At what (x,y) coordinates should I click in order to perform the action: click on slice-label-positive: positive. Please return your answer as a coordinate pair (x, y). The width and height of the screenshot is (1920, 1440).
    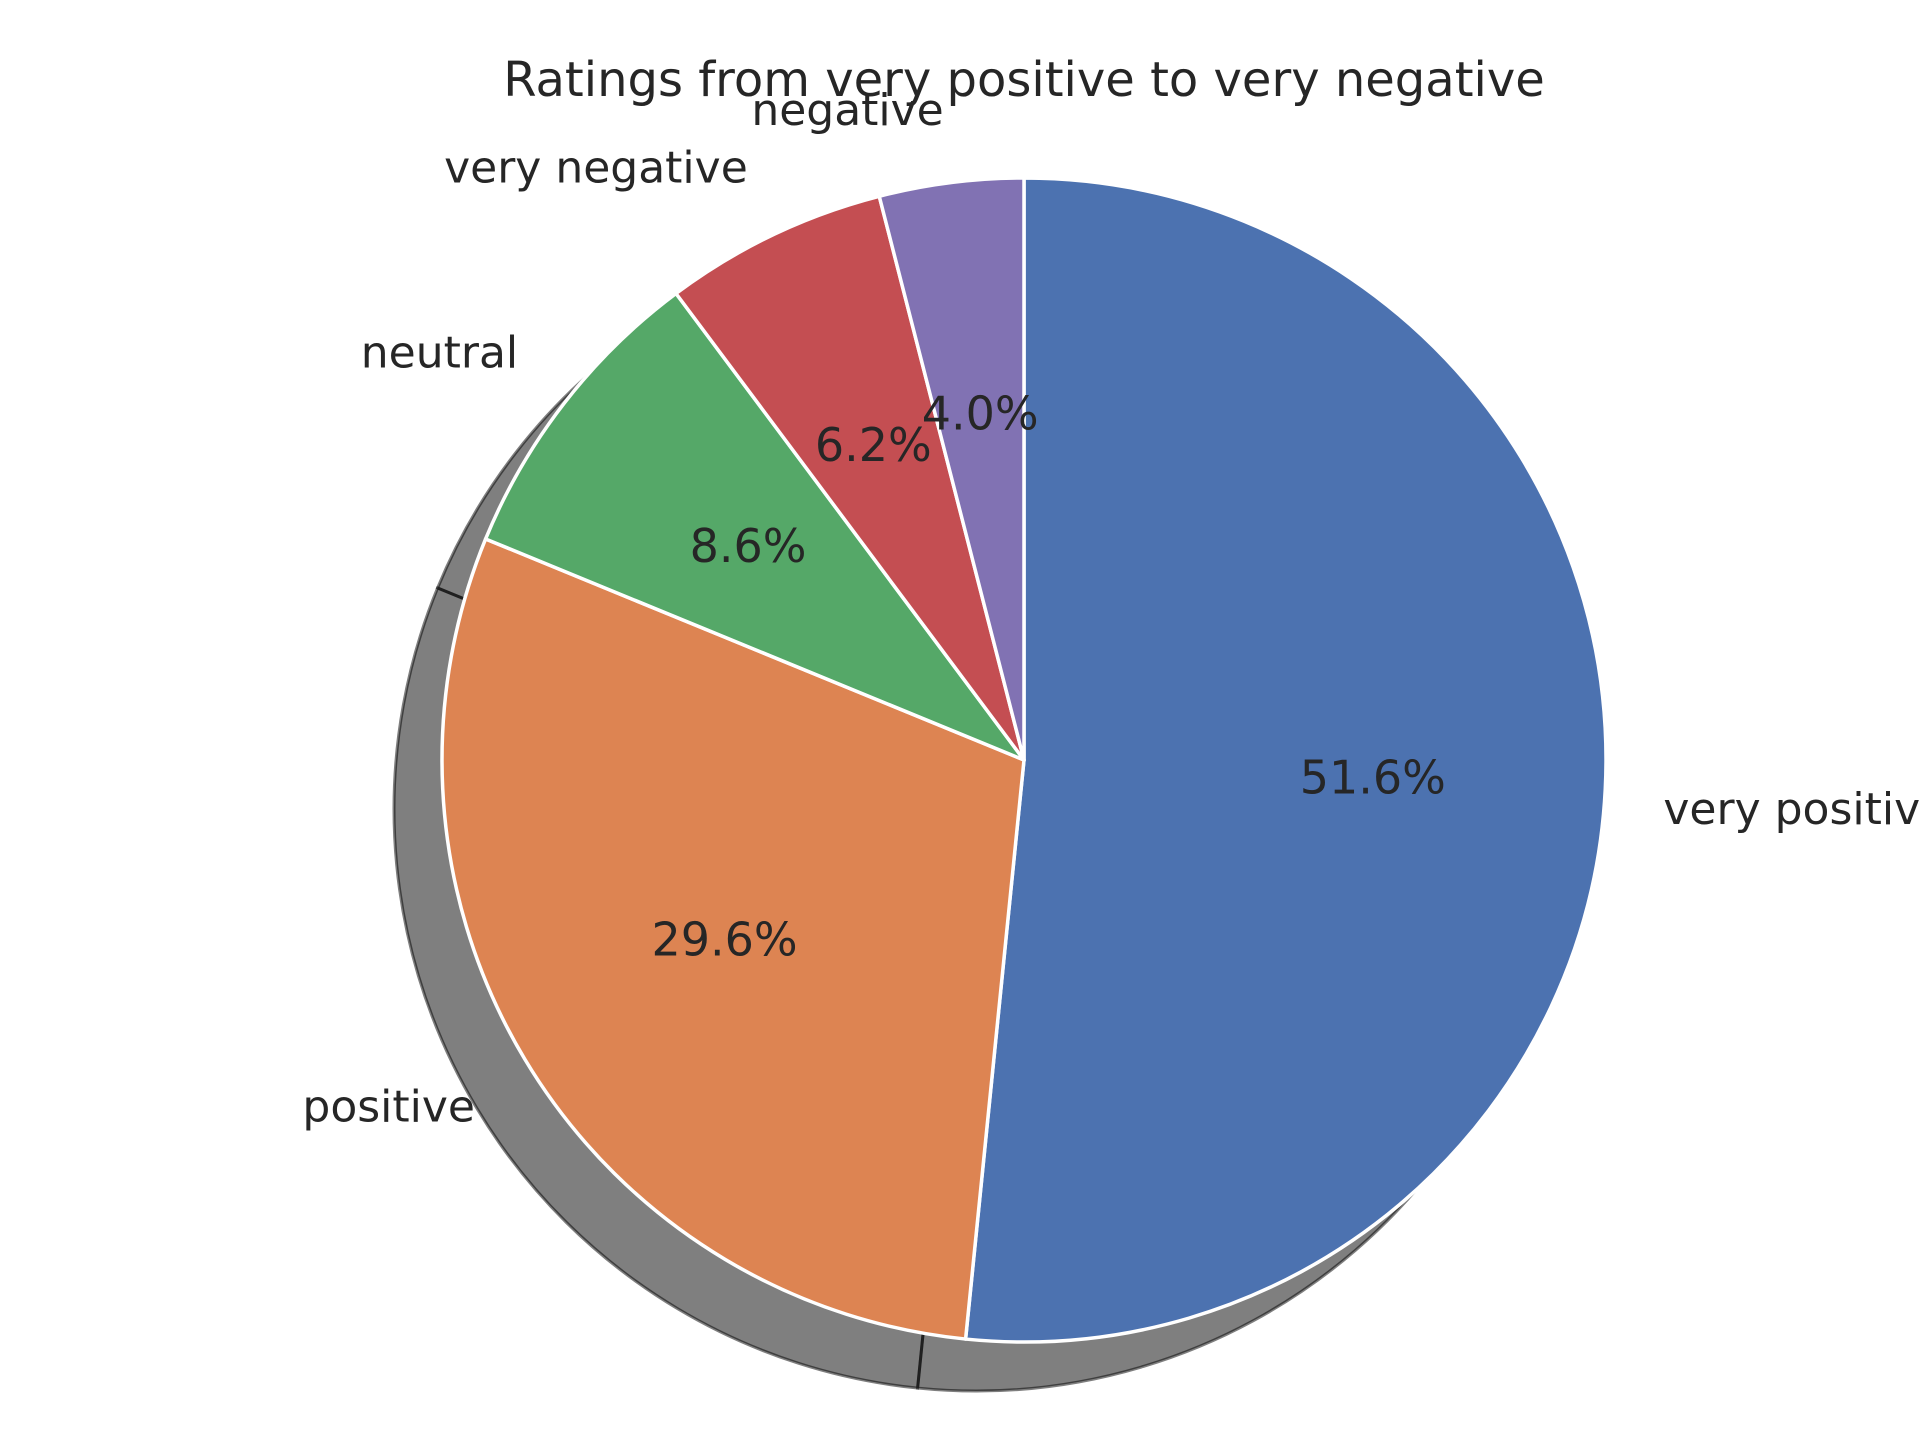
    Looking at the image, I should click on (388, 1106).